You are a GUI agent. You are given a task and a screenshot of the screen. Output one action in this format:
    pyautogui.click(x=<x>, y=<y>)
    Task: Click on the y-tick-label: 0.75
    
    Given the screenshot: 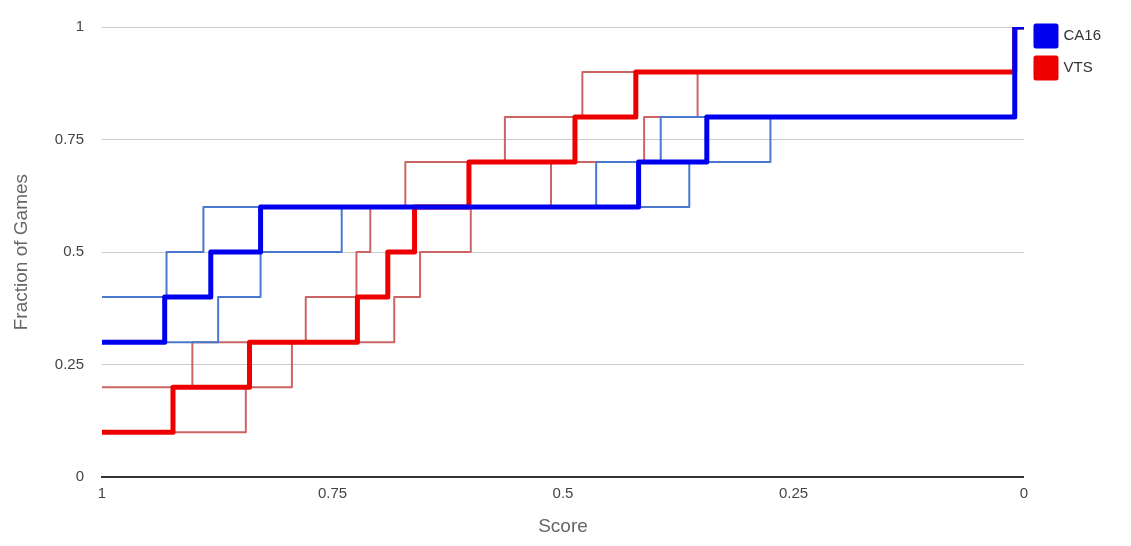 What is the action you would take?
    pyautogui.click(x=69, y=138)
    